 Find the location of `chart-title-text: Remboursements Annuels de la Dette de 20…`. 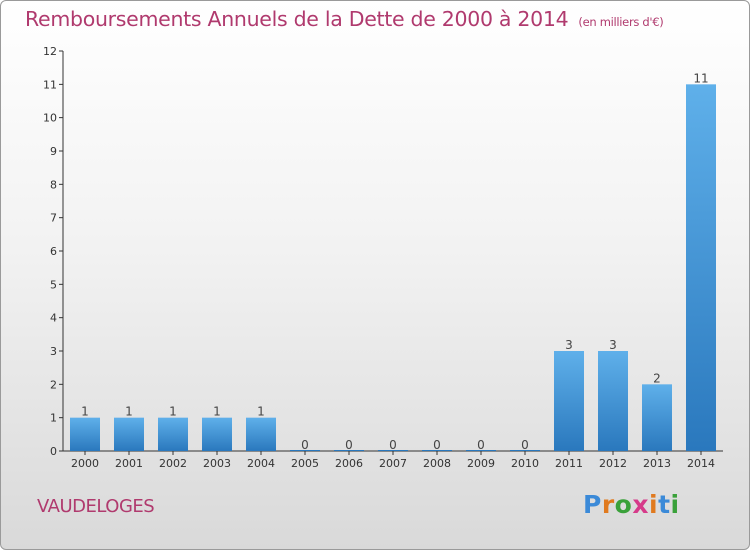

chart-title-text: Remboursements Annuels de la Dette de 20… is located at coordinates (297, 19).